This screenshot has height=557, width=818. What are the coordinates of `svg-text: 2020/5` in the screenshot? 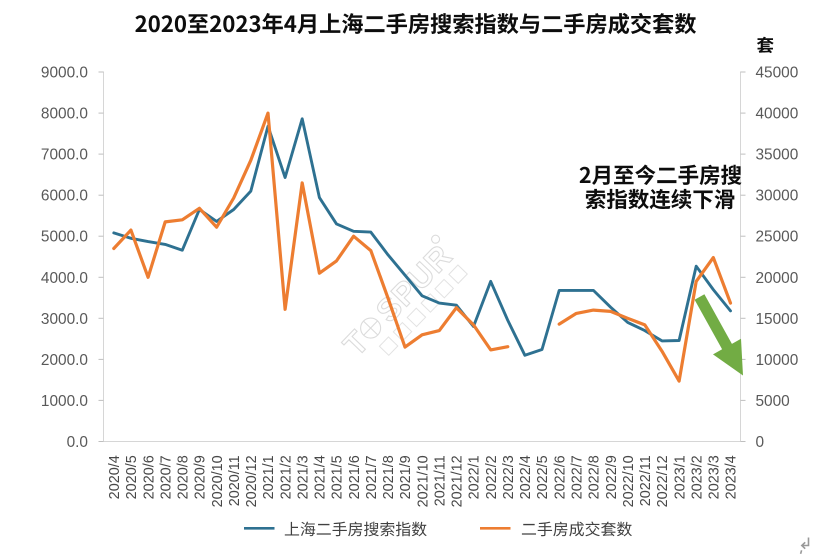 It's located at (132, 477).